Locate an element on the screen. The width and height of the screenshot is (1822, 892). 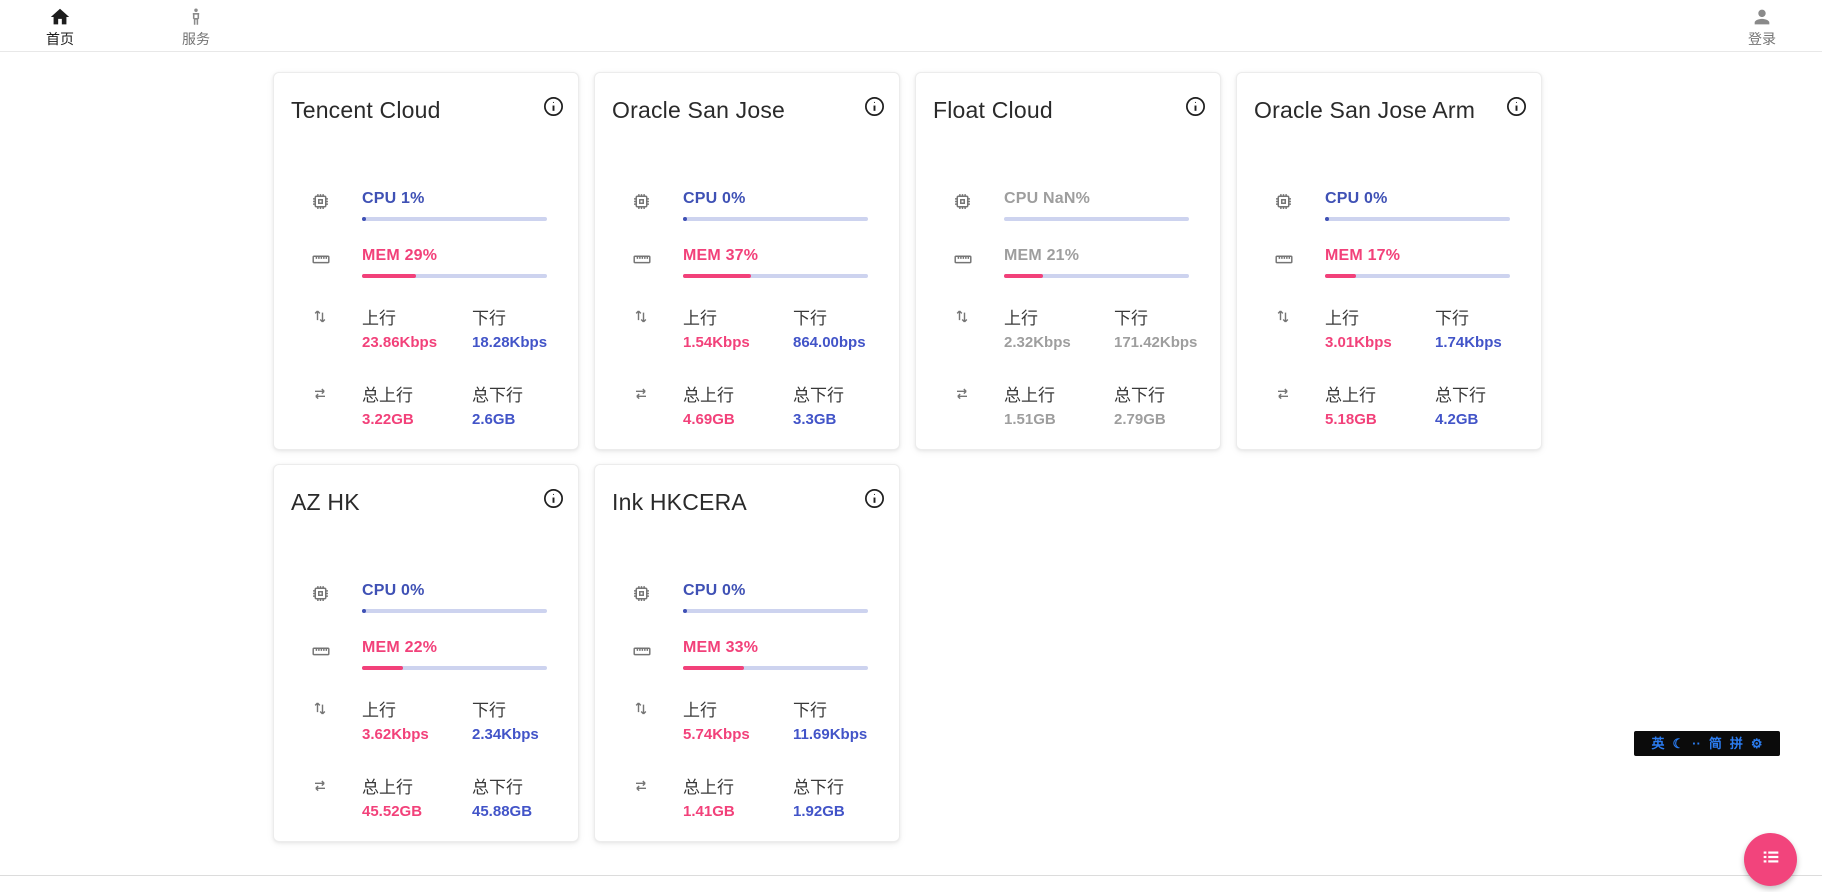
upload-speed: 2.32Kbps is located at coordinates (1037, 342).